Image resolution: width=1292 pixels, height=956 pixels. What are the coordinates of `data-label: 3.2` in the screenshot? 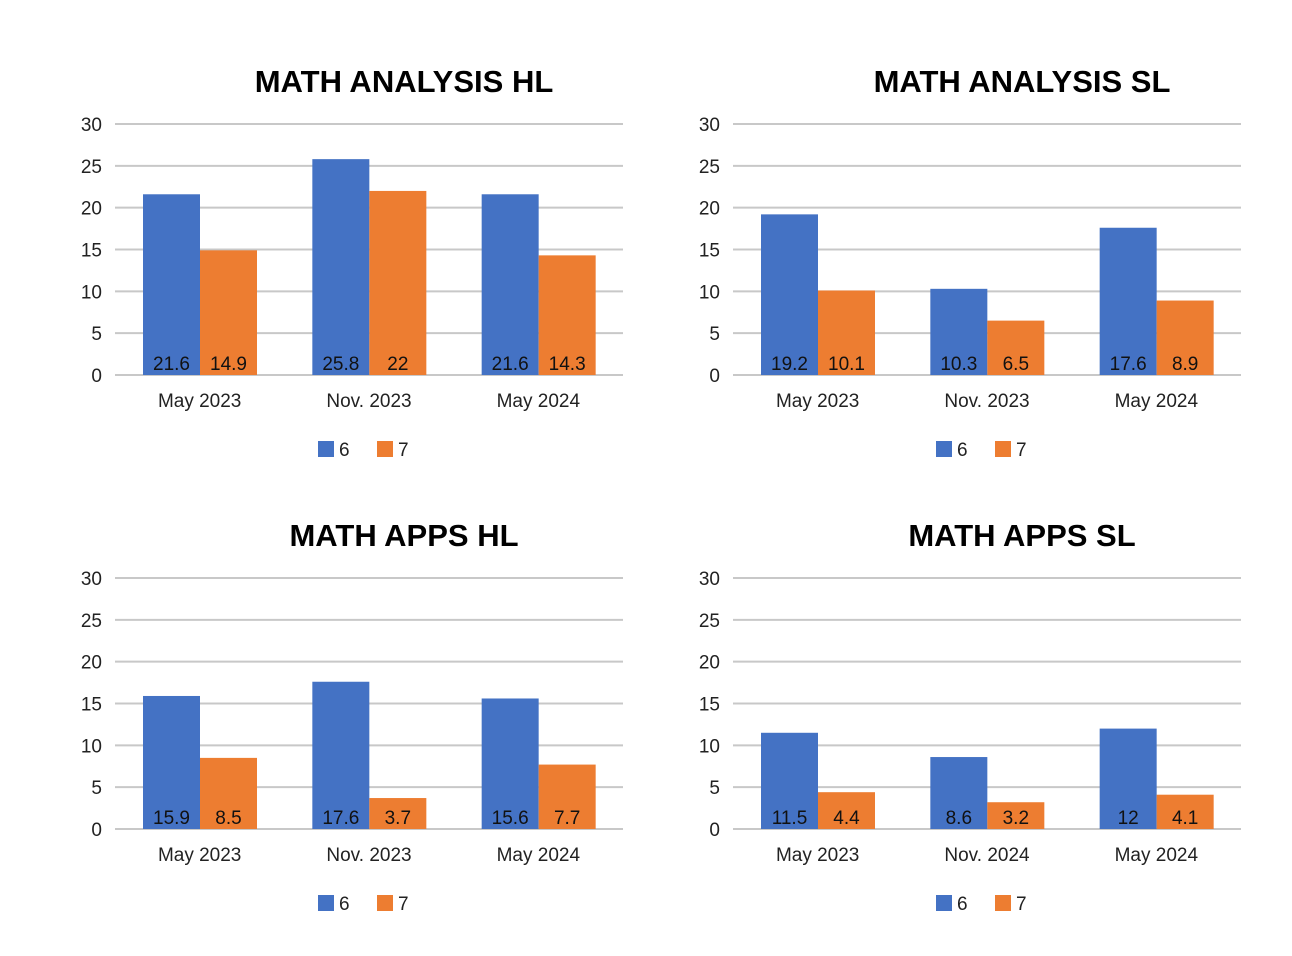 It's located at (1016, 818).